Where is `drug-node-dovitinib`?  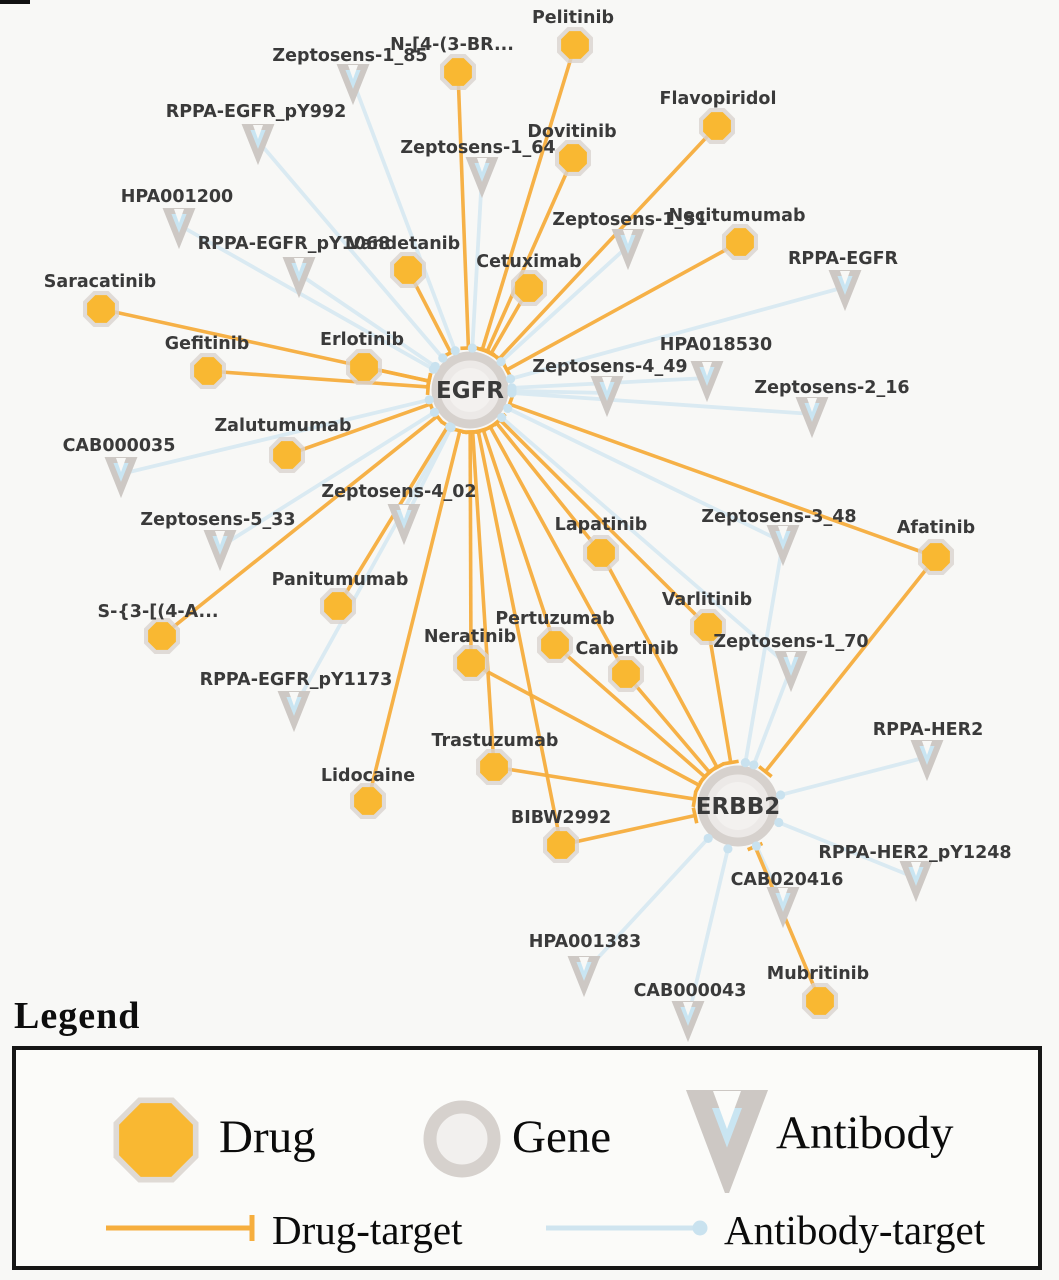
drug-node-dovitinib is located at coordinates (573, 158).